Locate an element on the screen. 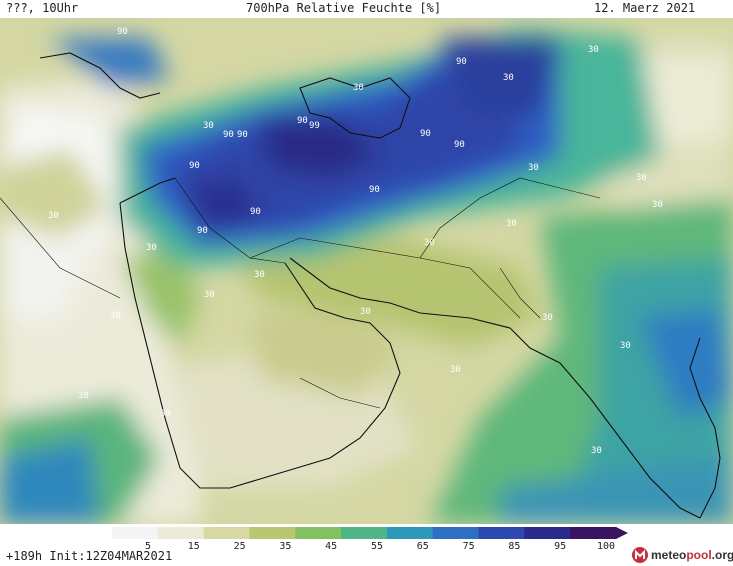 This screenshot has height=566, width=733. colorbar-tick-label: 15 is located at coordinates (193, 546).